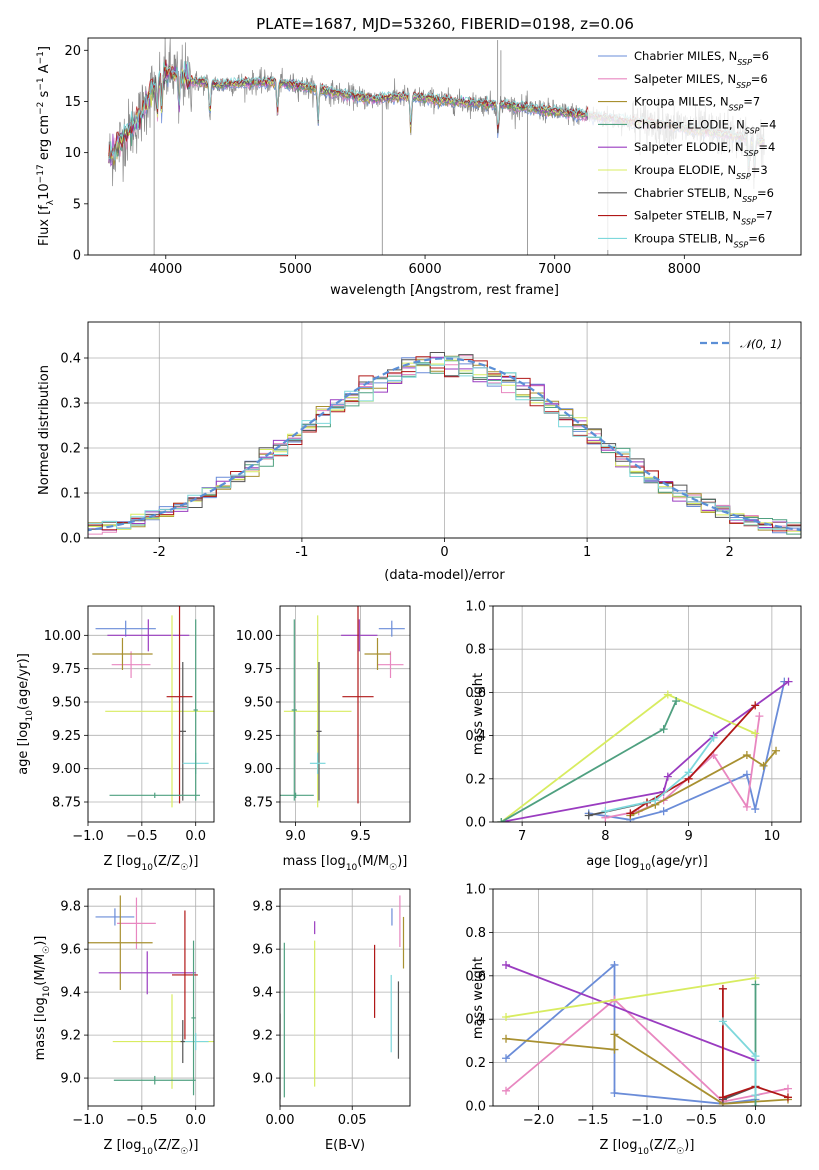 The image size is (819, 1170). What do you see at coordinates (705, 126) in the screenshot?
I see `legend-entry-3: Chabrier ELODIE, NSSP=4` at bounding box center [705, 126].